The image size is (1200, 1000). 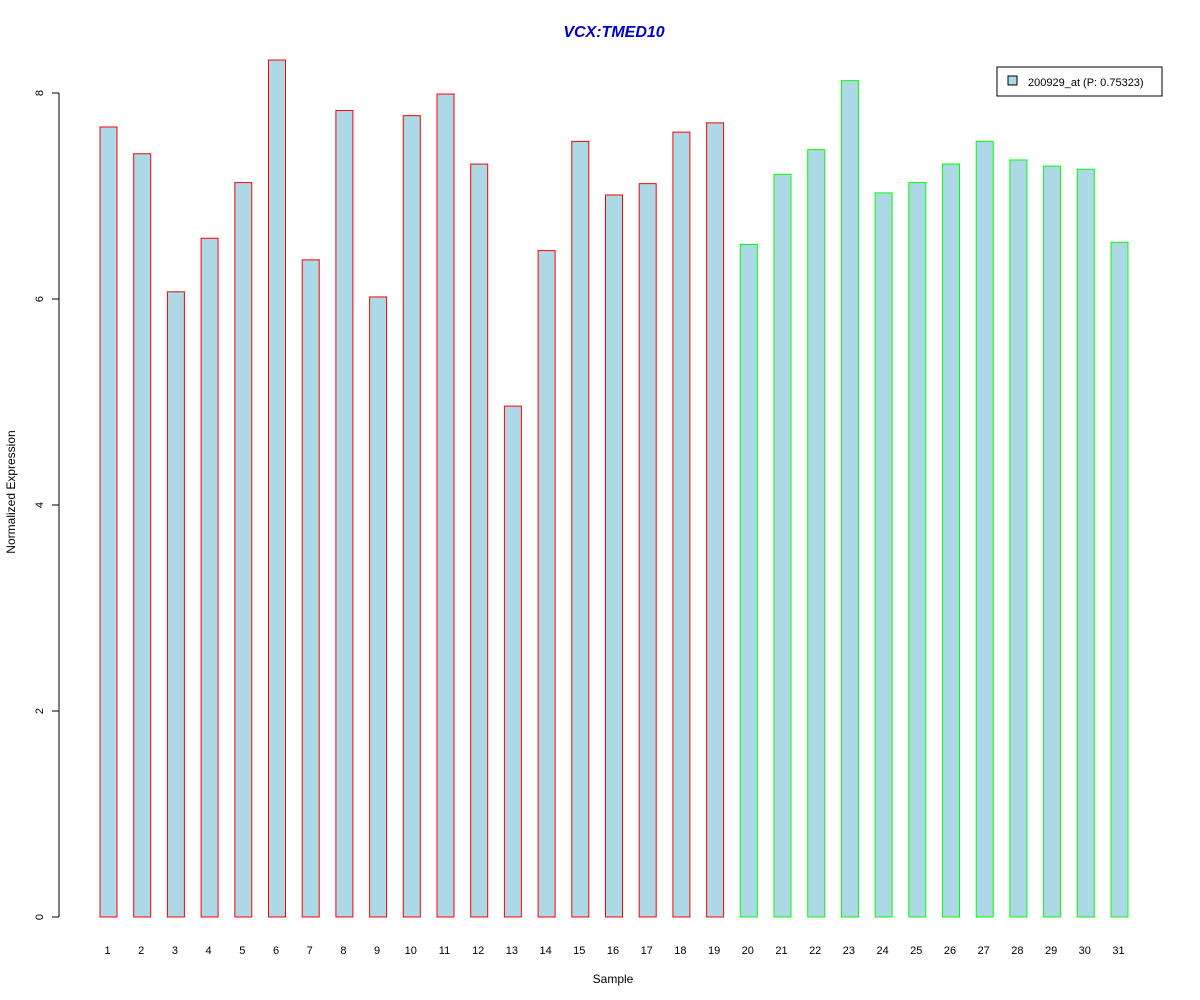 I want to click on legend-swatch, so click(x=1012, y=80).